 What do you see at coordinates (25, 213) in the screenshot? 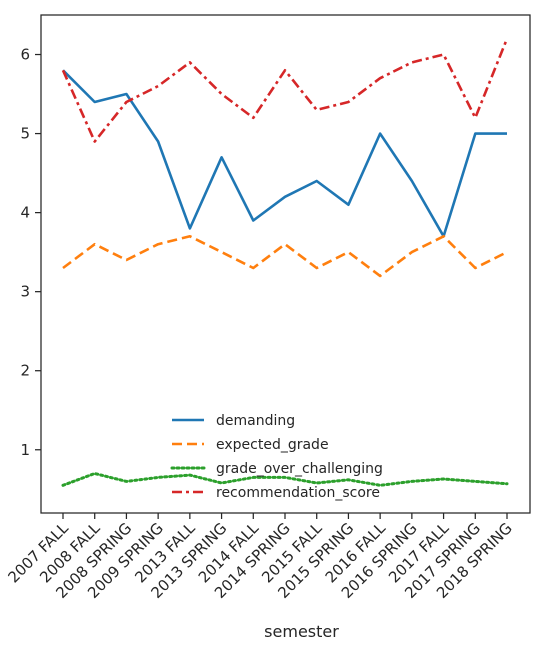
I see `y-tick-label: 4` at bounding box center [25, 213].